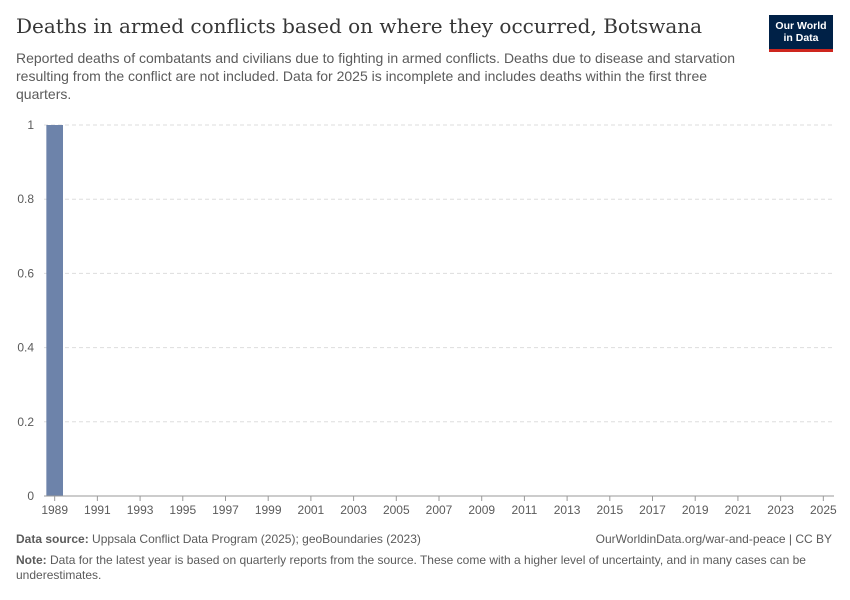 The image size is (850, 600). I want to click on logo-line-1: Our World, so click(801, 26).